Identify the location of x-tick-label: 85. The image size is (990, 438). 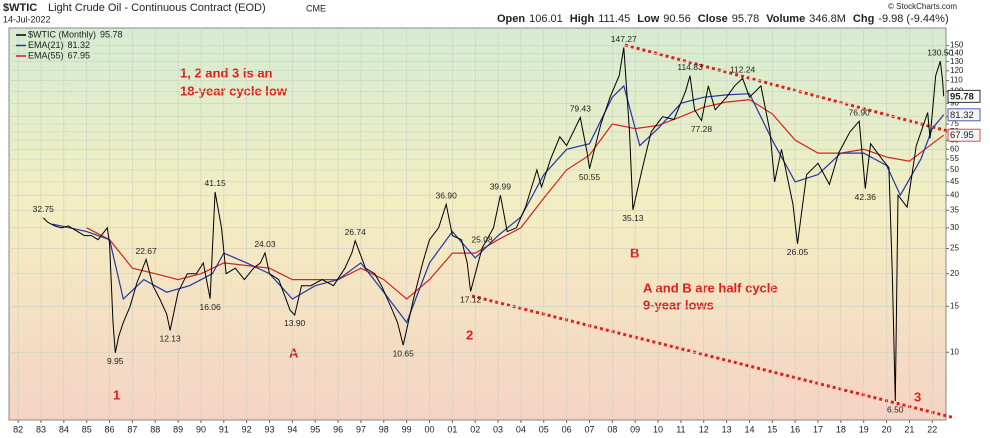
(87, 429).